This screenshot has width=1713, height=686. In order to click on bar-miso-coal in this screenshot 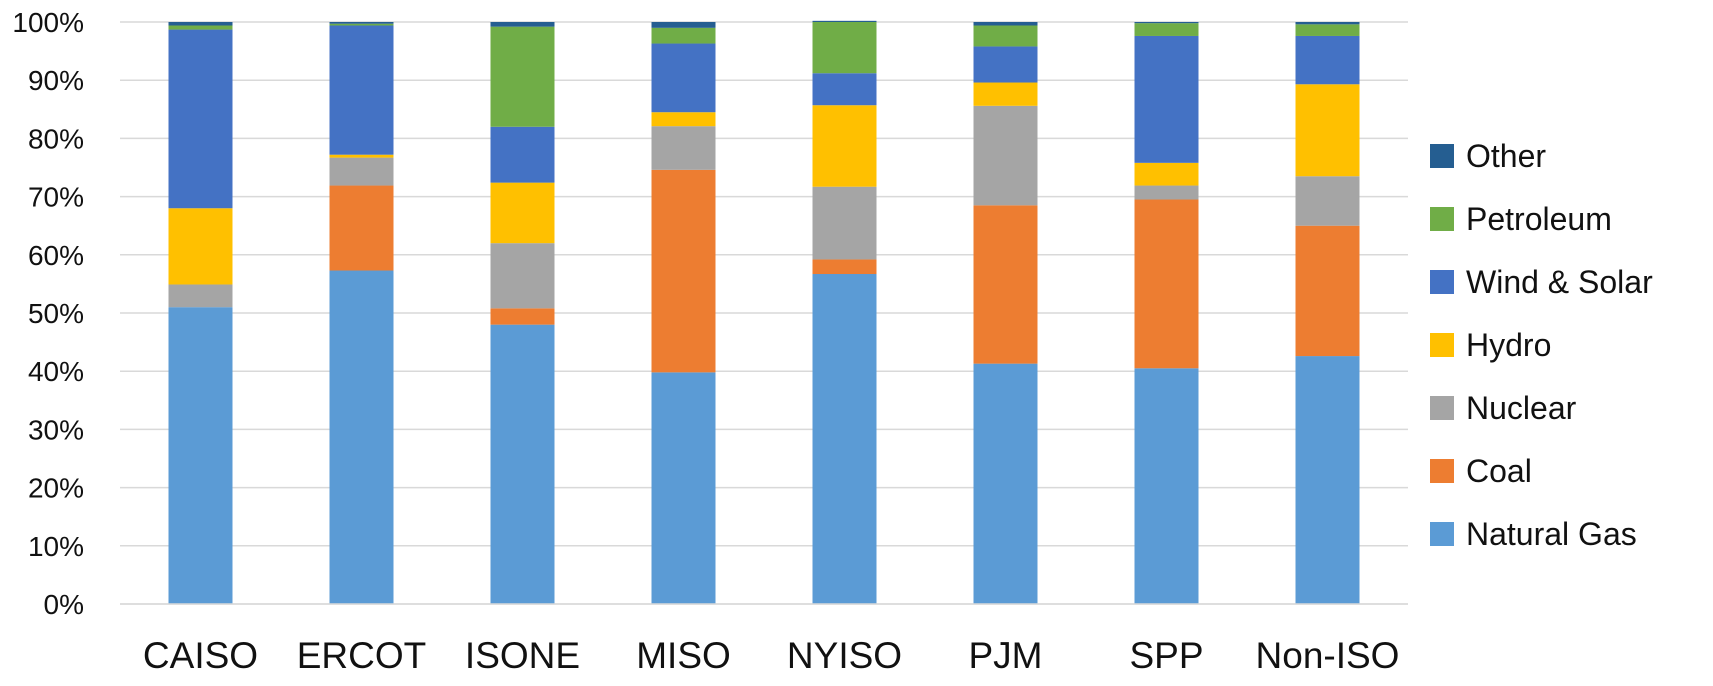, I will do `click(683, 271)`.